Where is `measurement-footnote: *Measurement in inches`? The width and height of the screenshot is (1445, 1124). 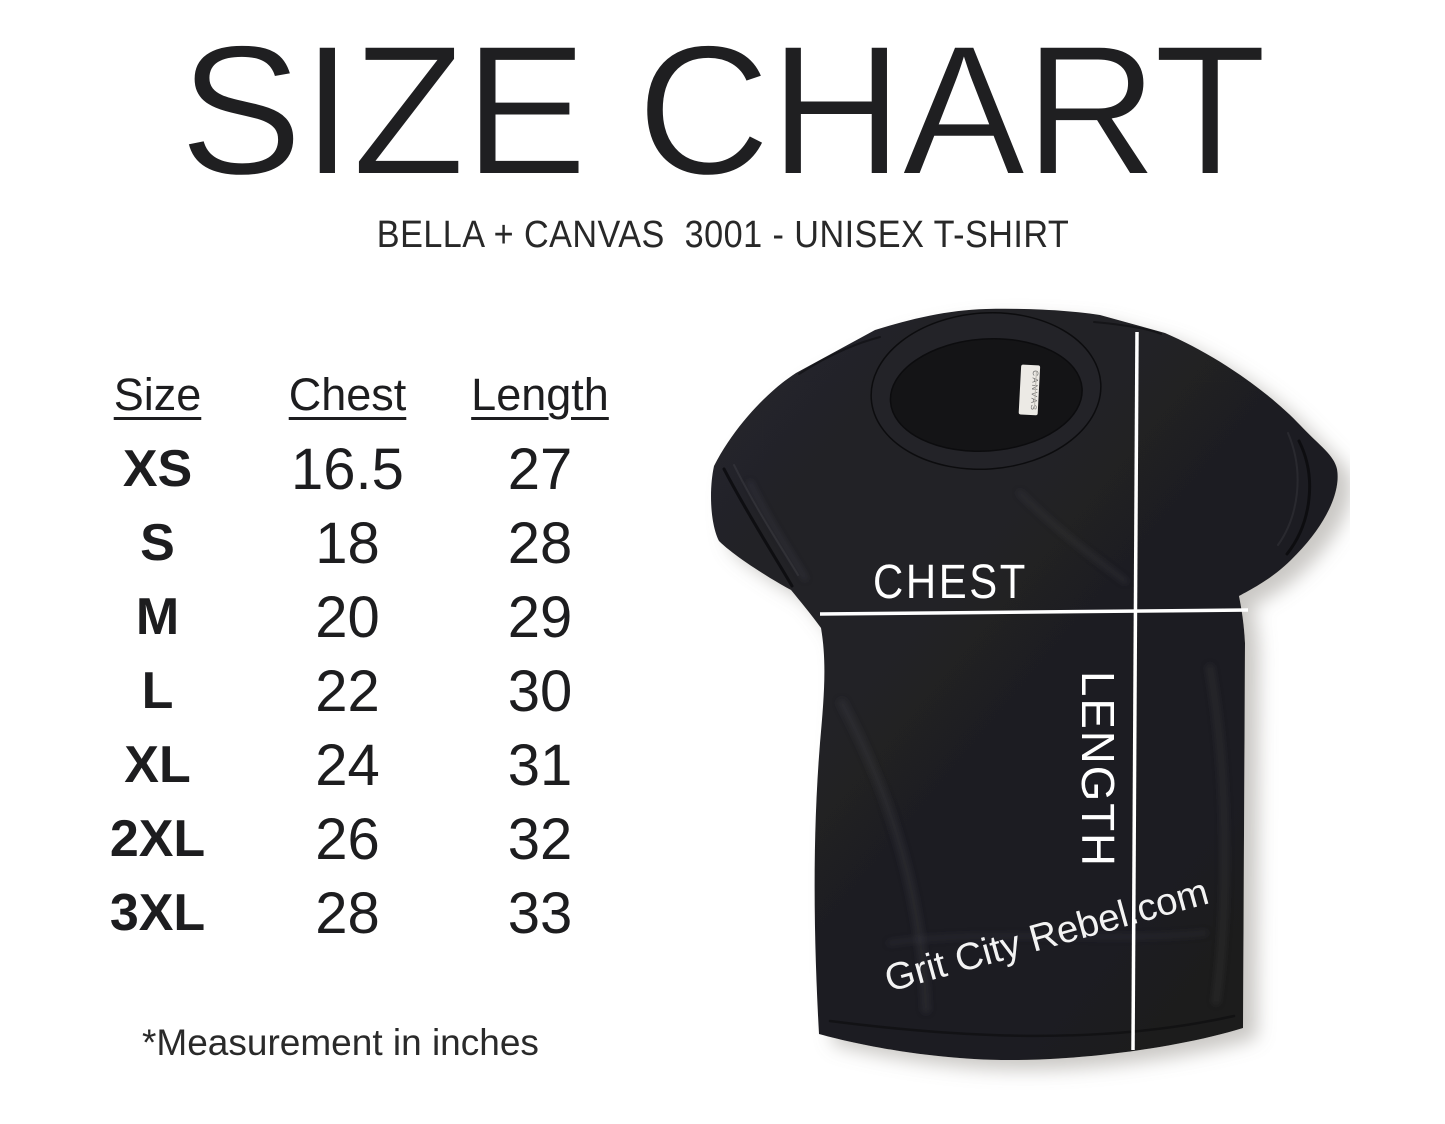 measurement-footnote: *Measurement in inches is located at coordinates (340, 1042).